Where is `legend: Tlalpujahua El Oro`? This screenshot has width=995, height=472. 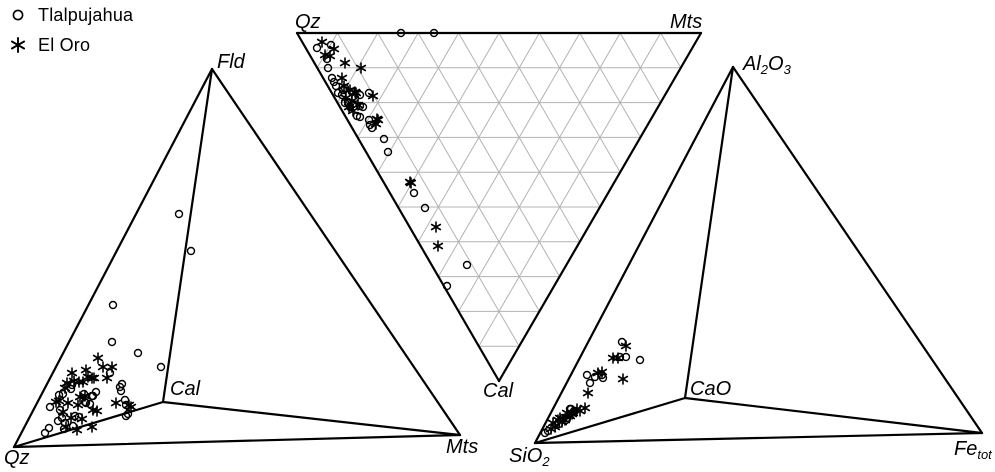 legend: Tlalpujahua El Oro is located at coordinates (69, 30).